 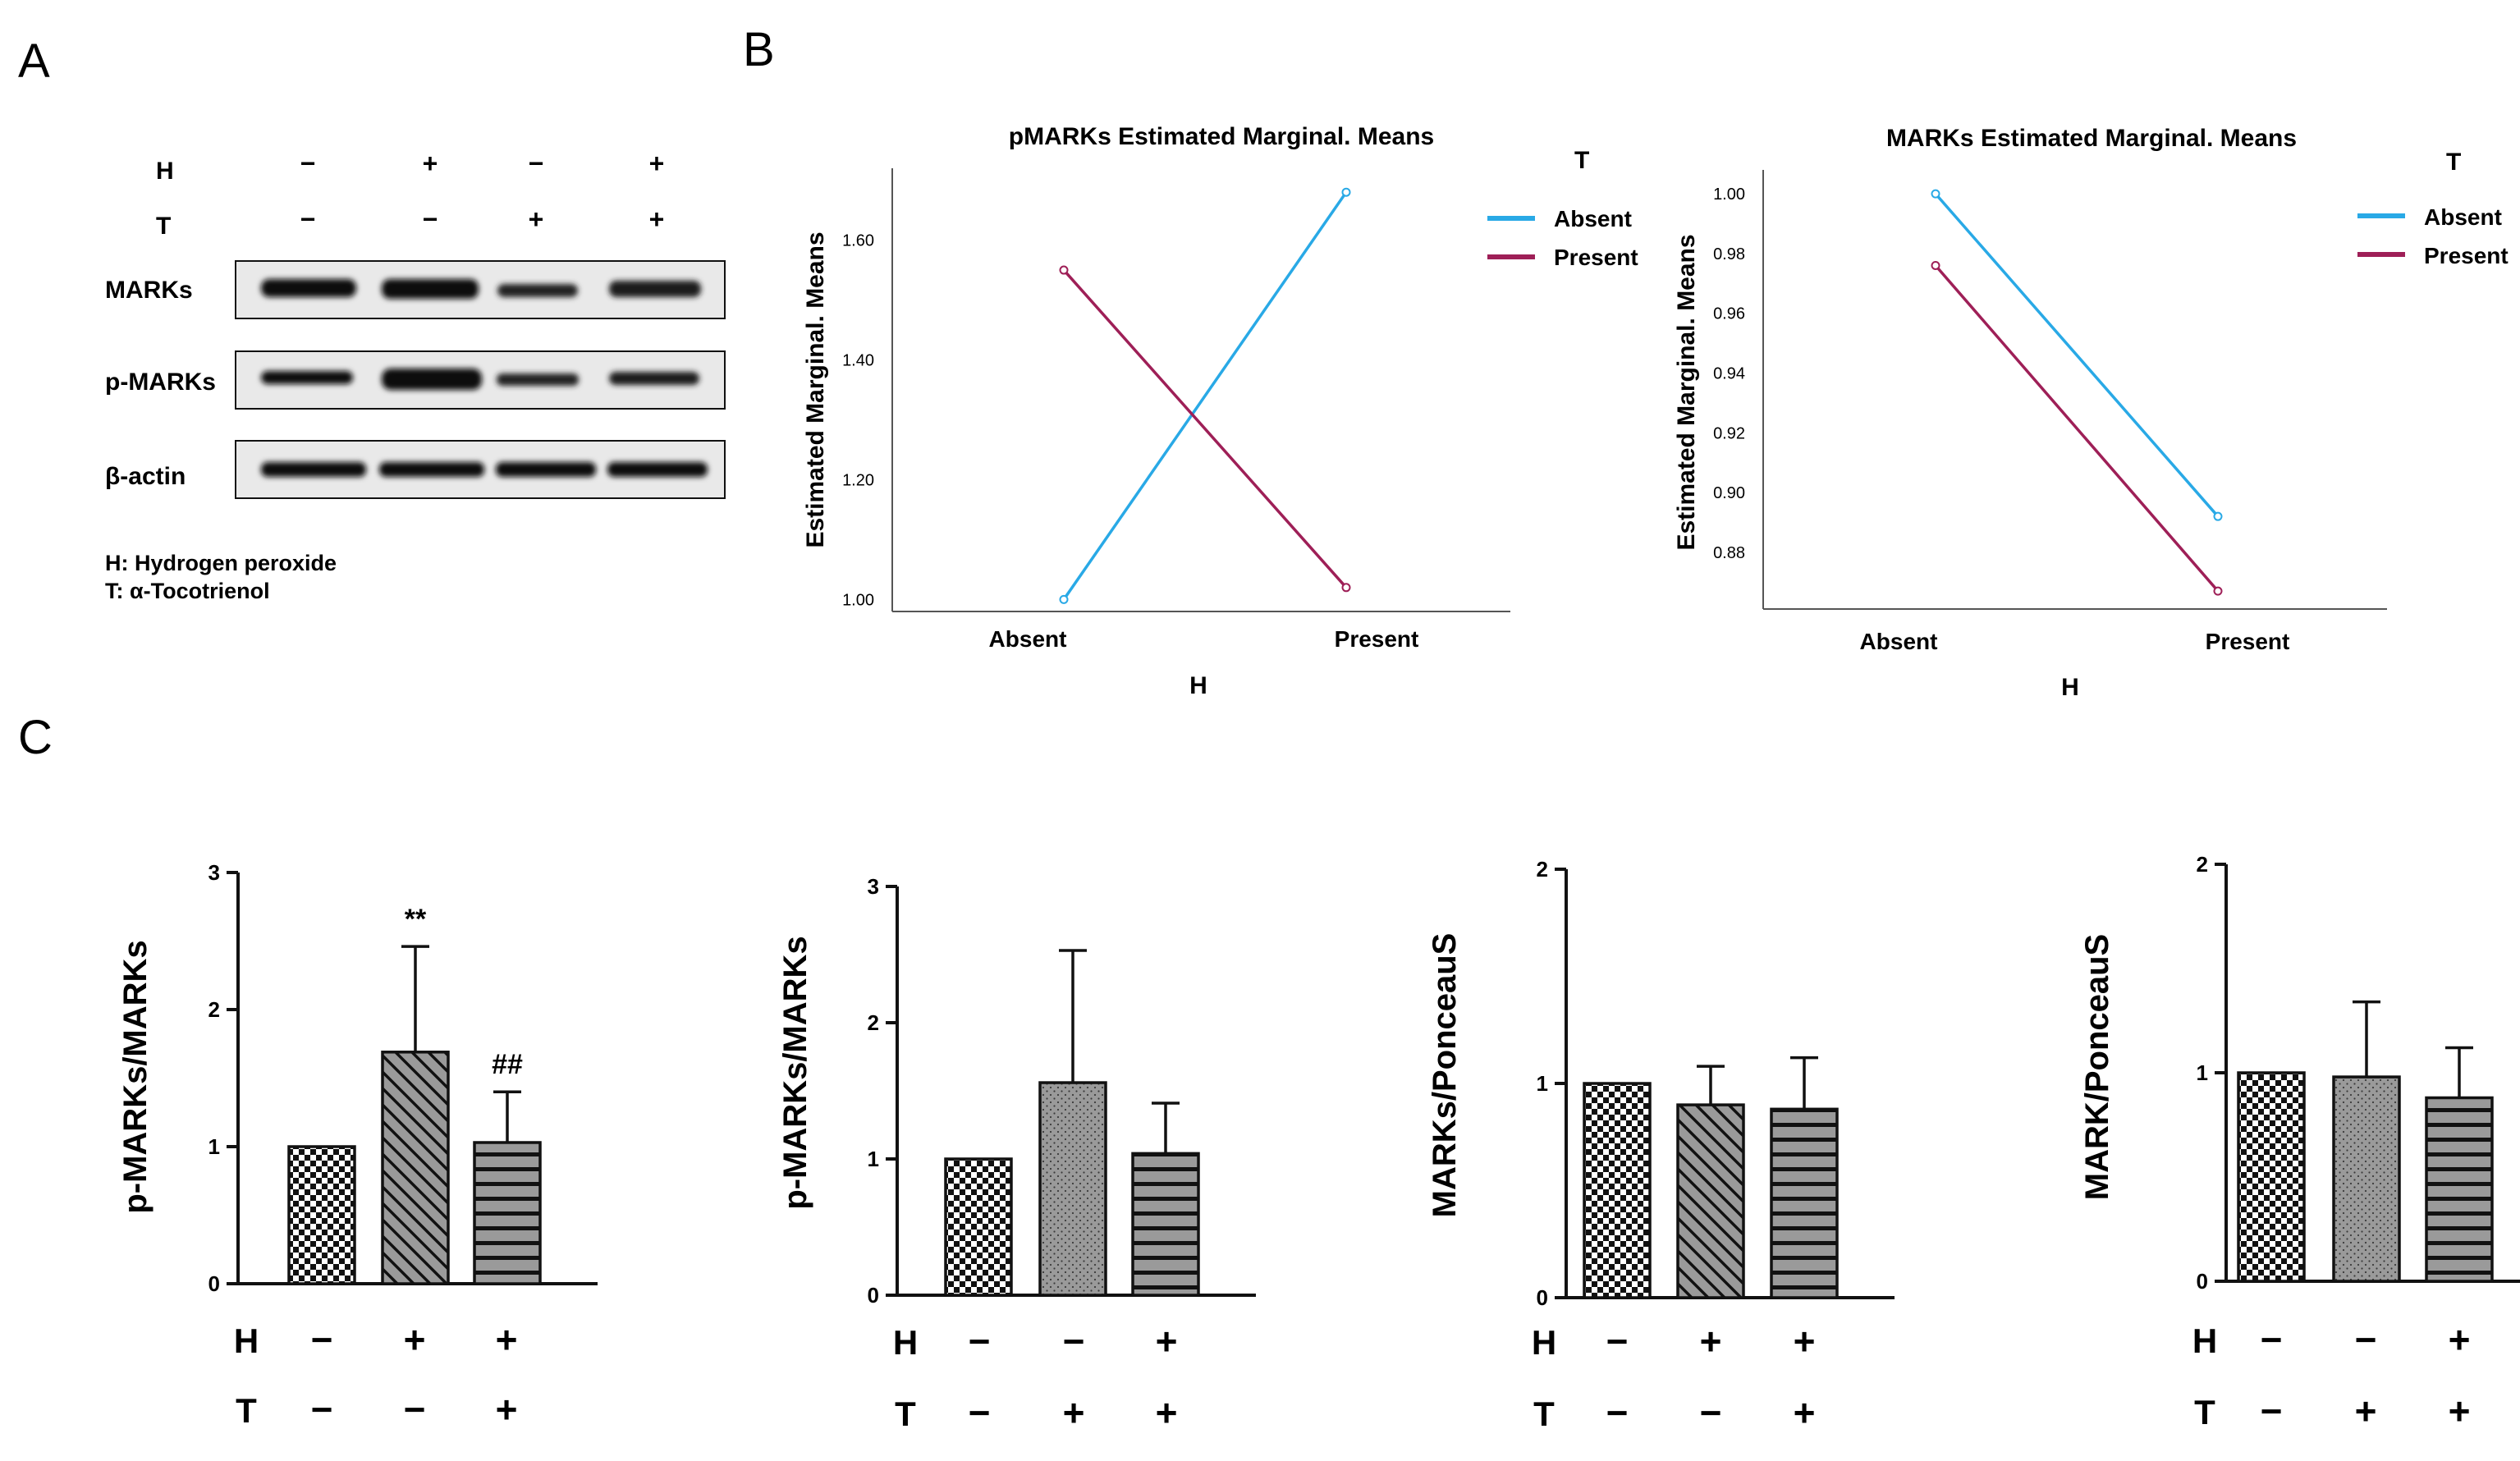 I want to click on y-tick-label: 0.98, so click(x=1729, y=254).